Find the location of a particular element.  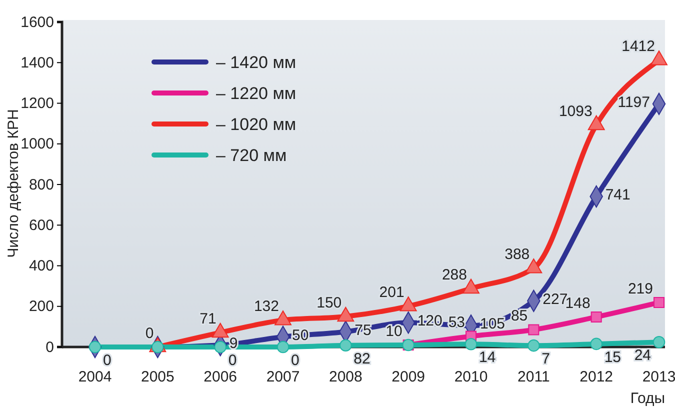

data-label: 132 is located at coordinates (266, 307).